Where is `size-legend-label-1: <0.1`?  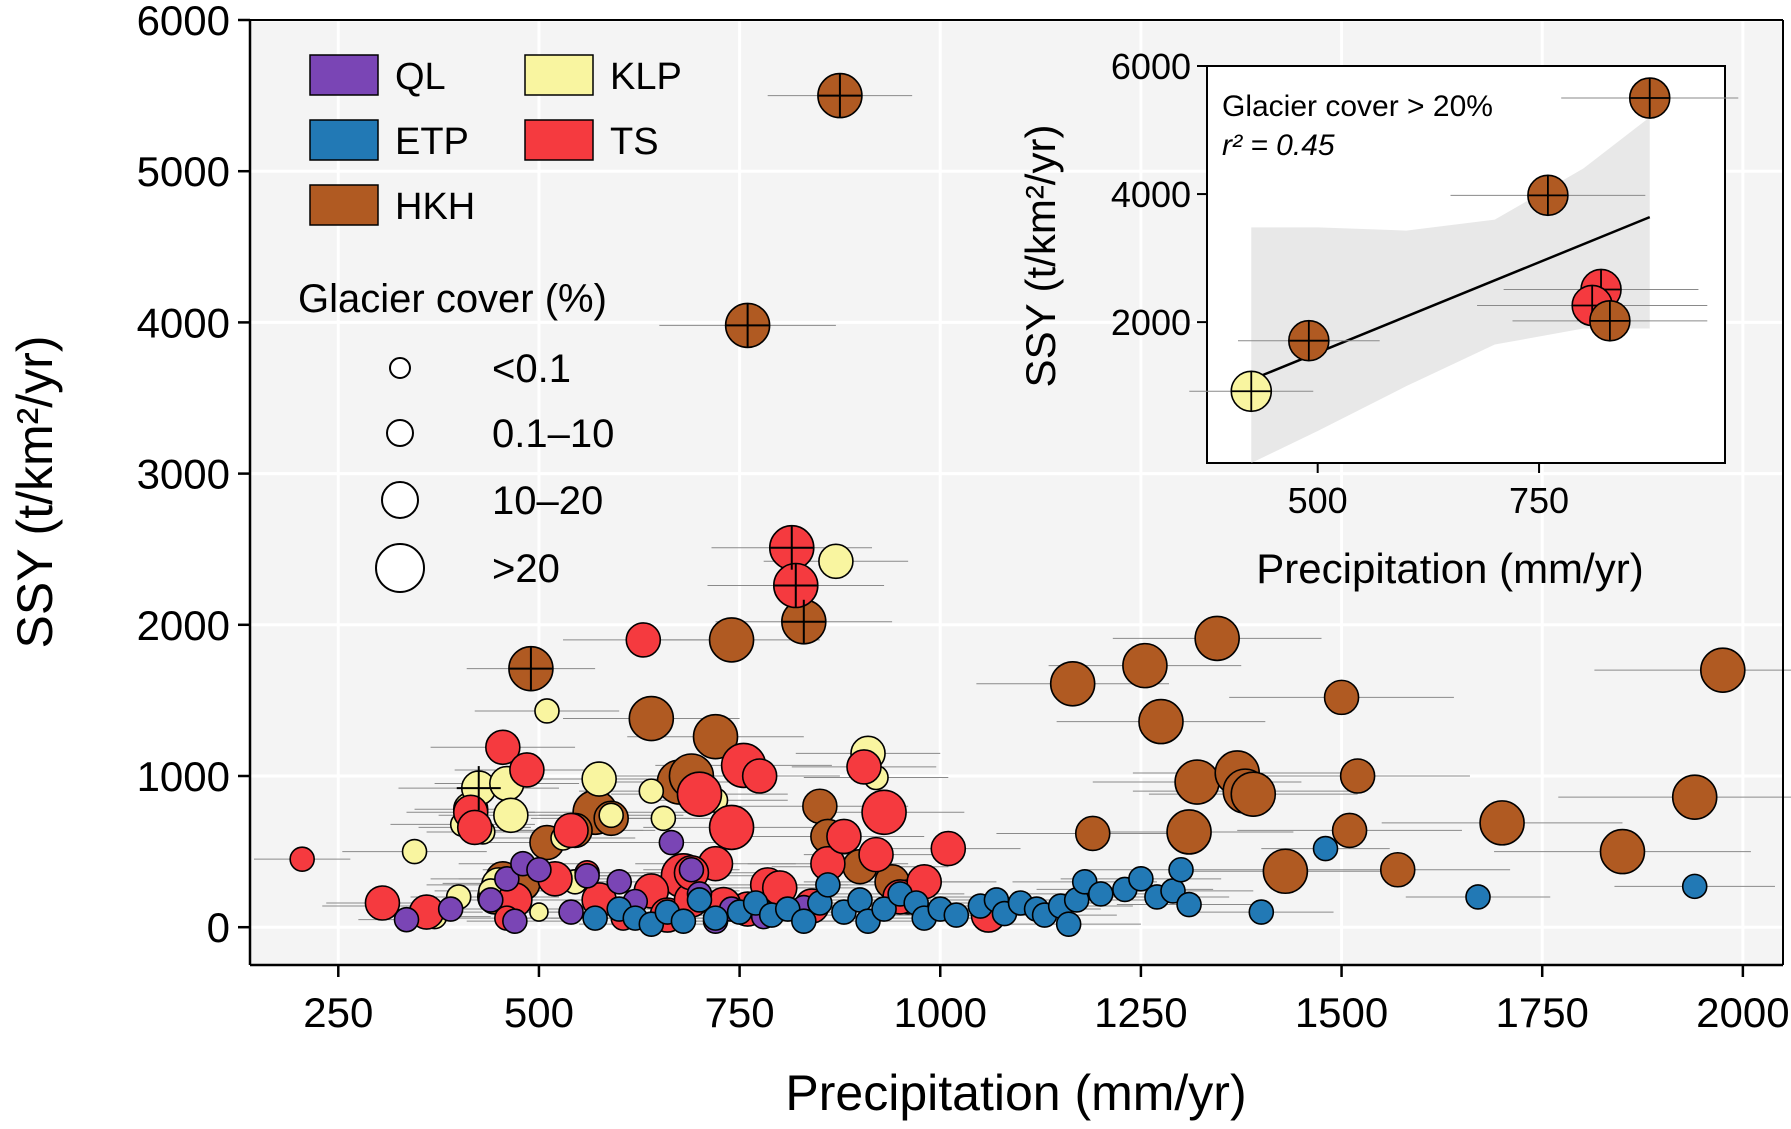
size-legend-label-1: <0.1 is located at coordinates (531, 369).